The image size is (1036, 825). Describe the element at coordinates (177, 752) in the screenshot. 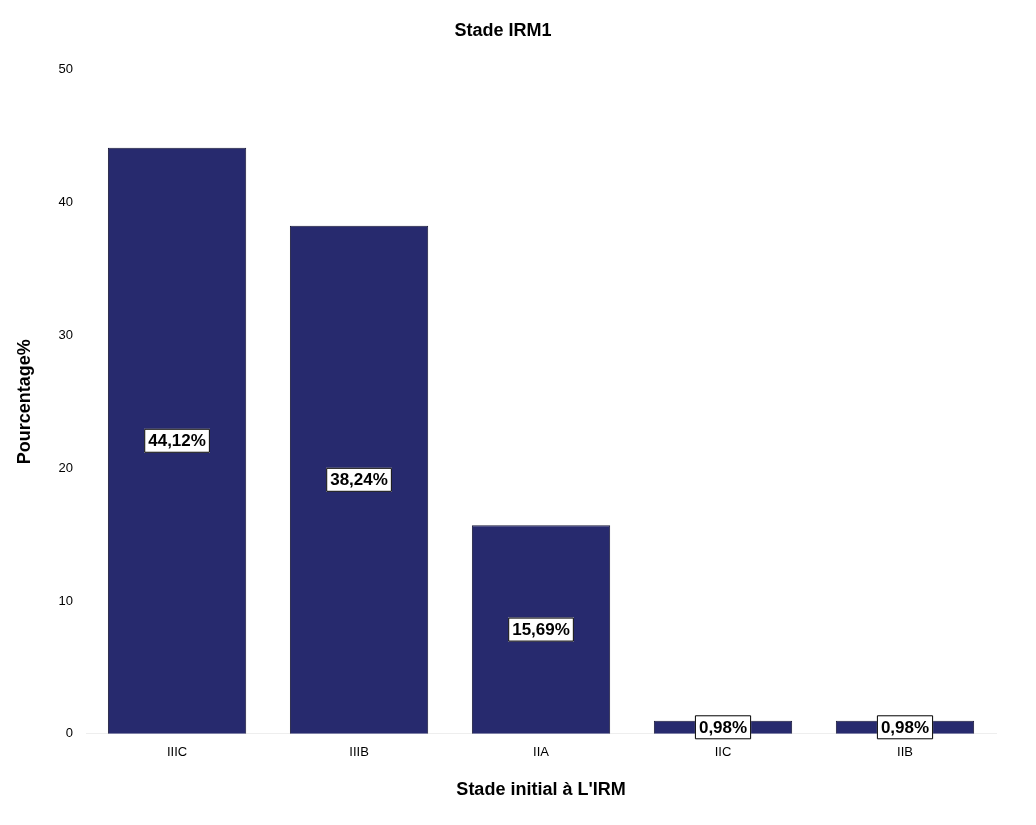

I see `x-tick-label: IIIC` at that location.